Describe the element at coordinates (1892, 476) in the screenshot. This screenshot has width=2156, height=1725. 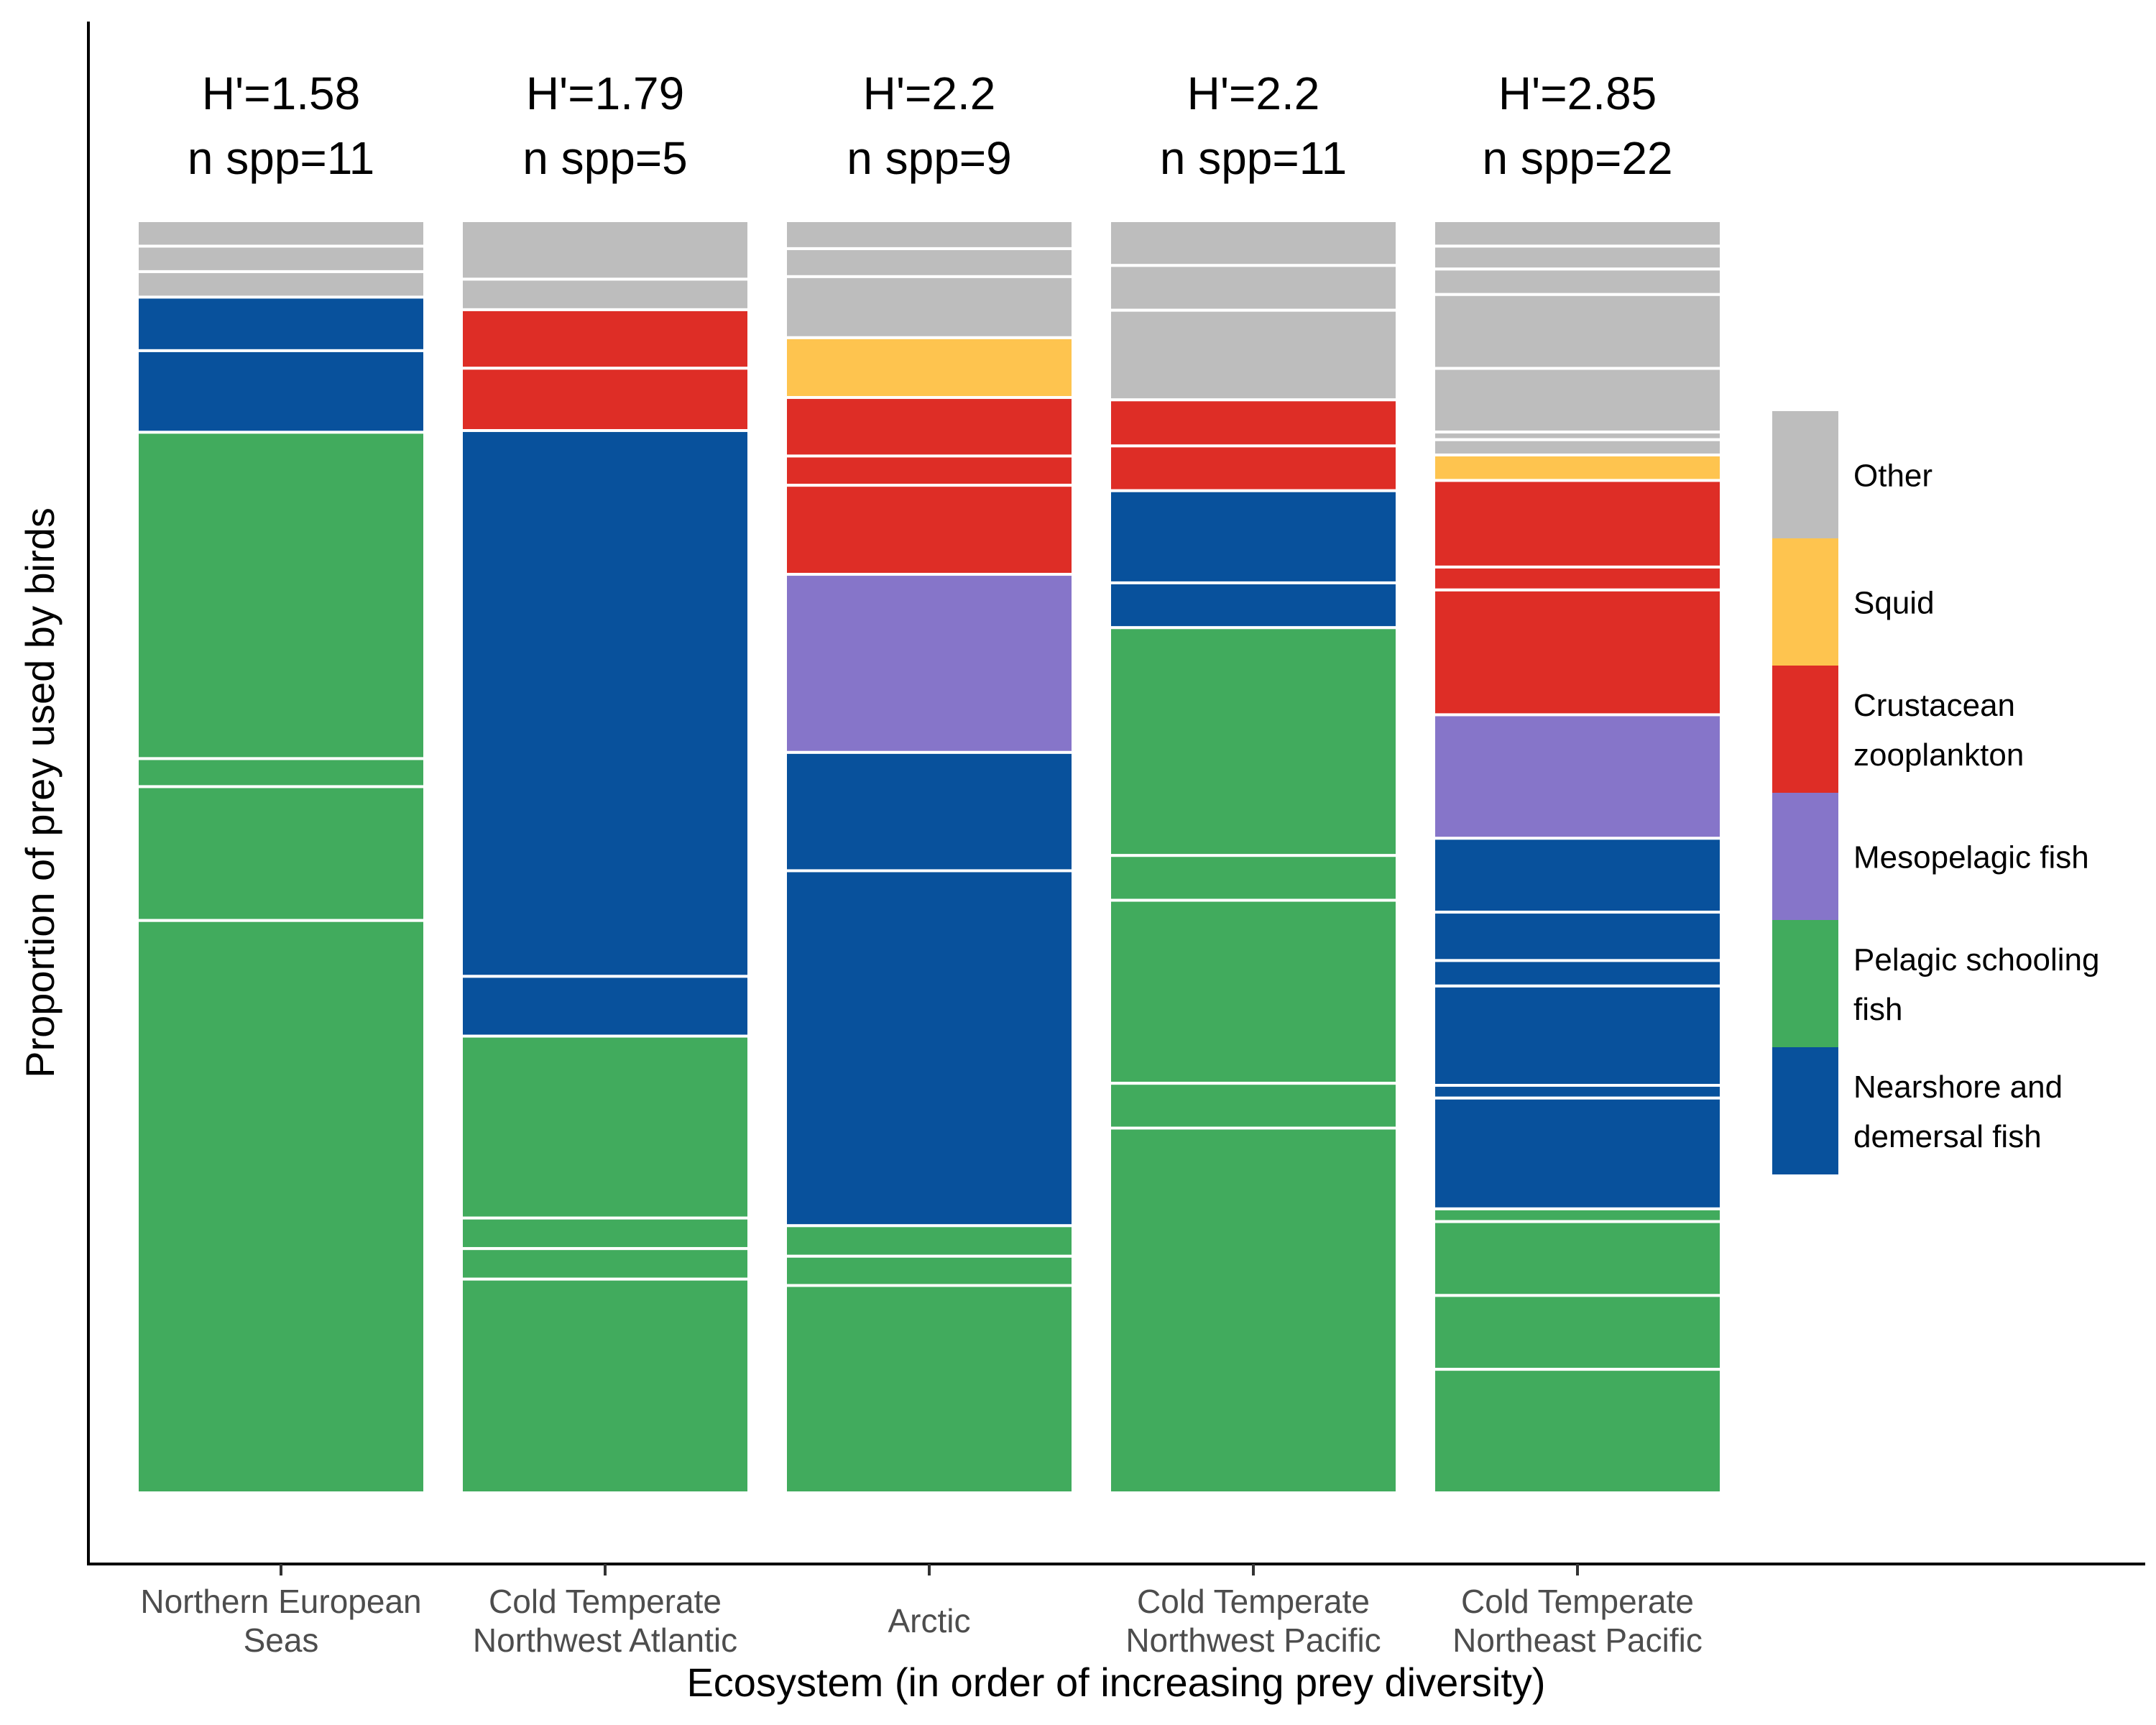
I see `legend-label-other-line-1: Other` at that location.